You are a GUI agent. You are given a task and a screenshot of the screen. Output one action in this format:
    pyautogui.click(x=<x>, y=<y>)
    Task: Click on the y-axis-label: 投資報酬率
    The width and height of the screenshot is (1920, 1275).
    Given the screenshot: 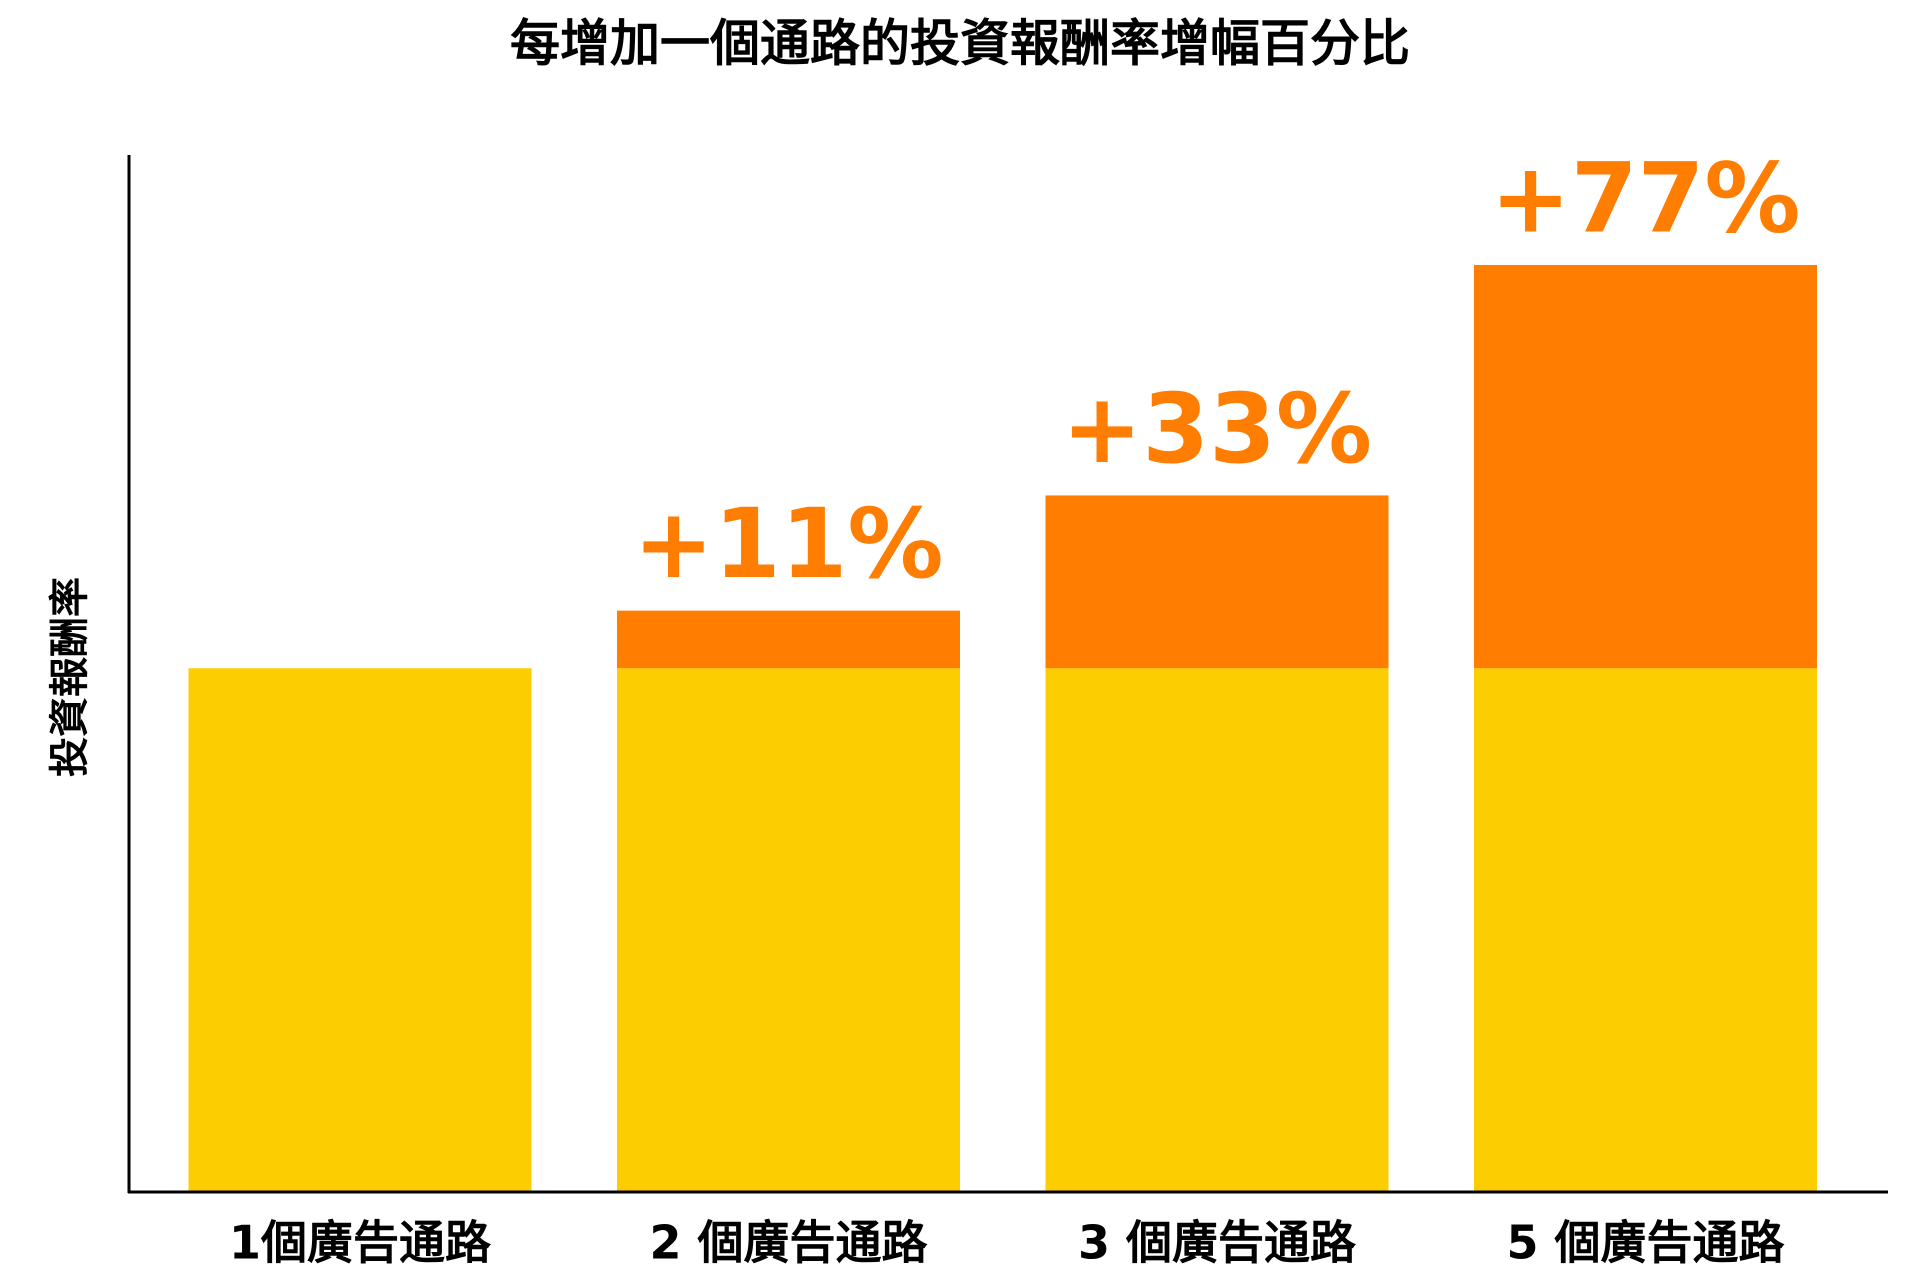 What is the action you would take?
    pyautogui.click(x=70, y=677)
    